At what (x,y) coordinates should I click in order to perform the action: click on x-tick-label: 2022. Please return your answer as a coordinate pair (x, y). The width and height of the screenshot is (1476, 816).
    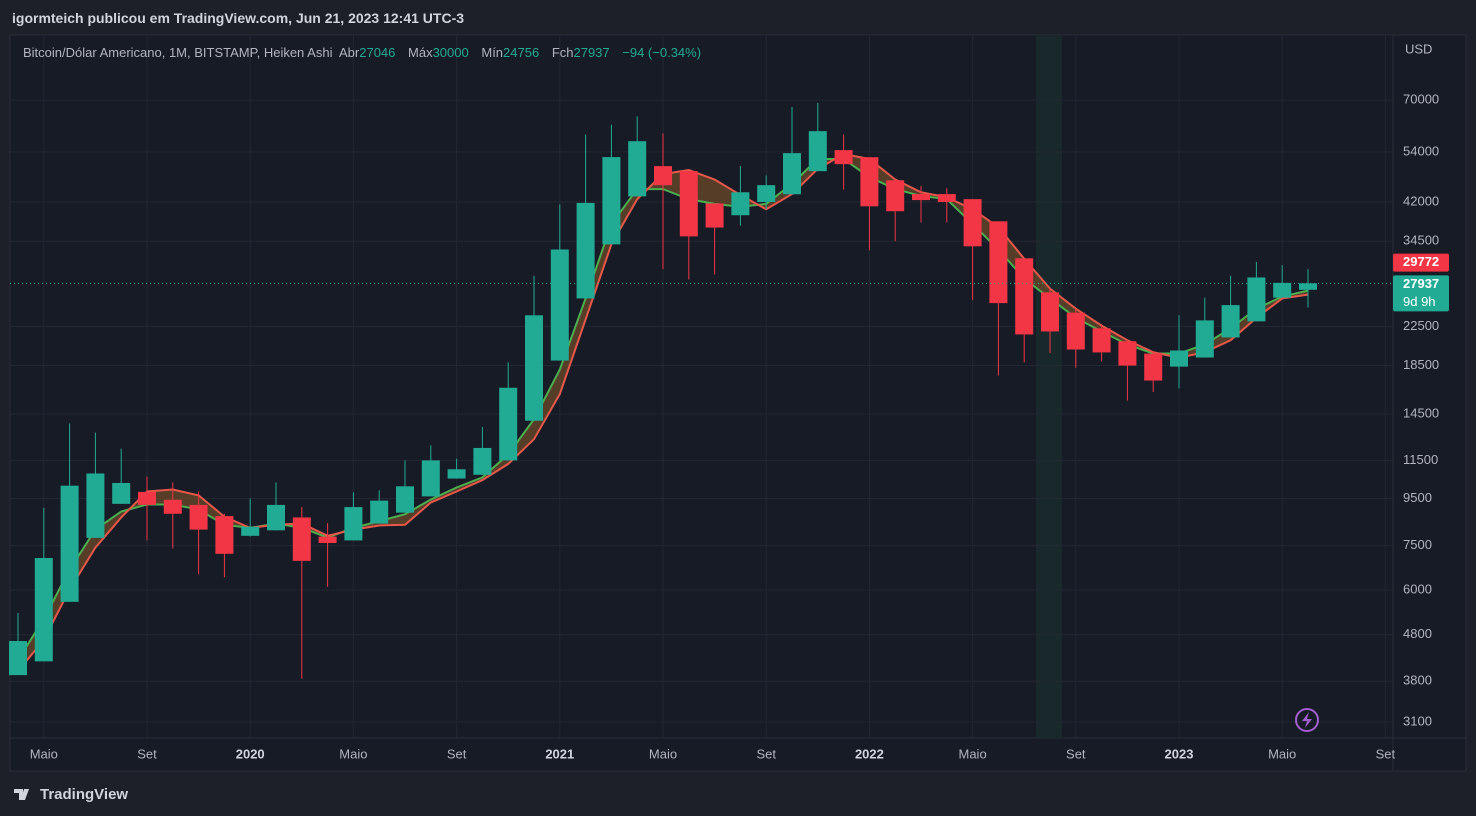
    Looking at the image, I should click on (869, 753).